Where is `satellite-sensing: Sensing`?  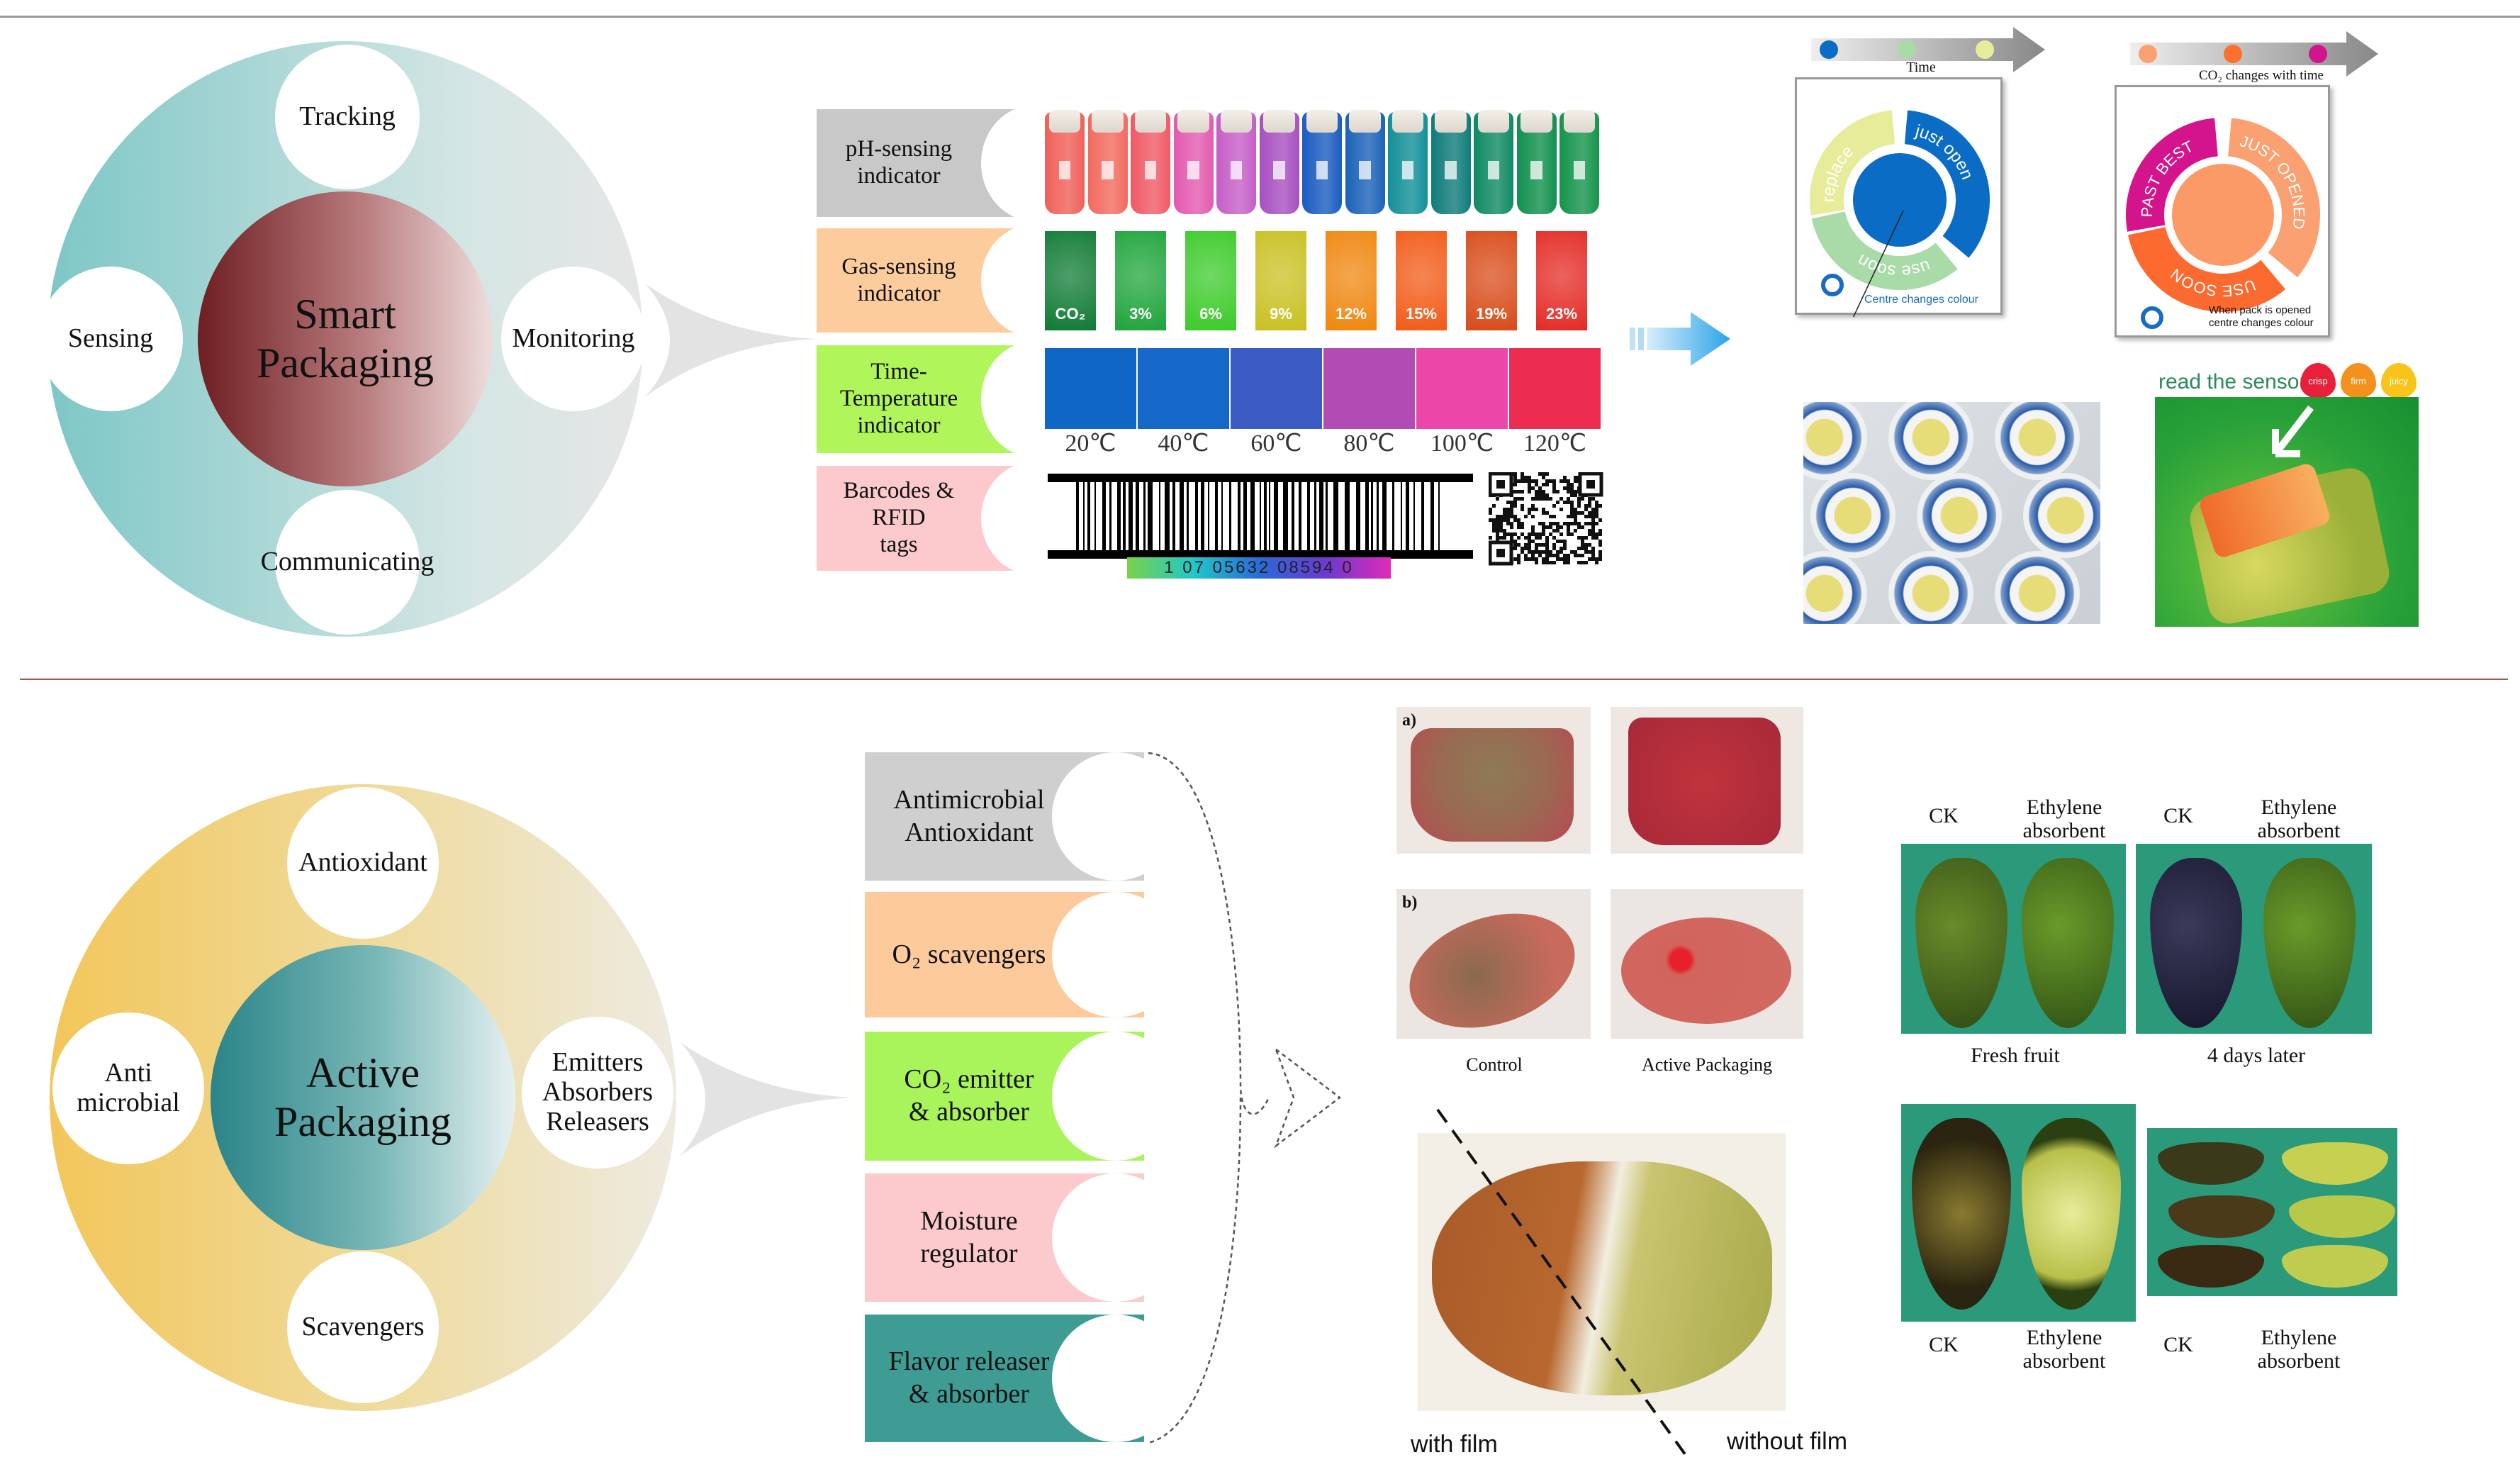 satellite-sensing: Sensing is located at coordinates (111, 339).